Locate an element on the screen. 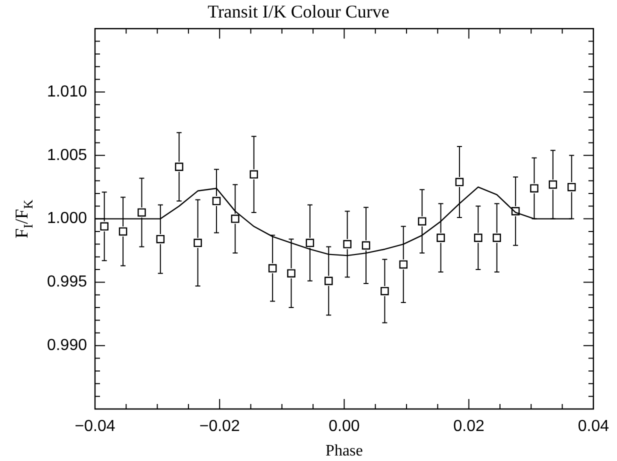 This screenshot has height=461, width=617. x-tick-label: 0.04 is located at coordinates (594, 427).